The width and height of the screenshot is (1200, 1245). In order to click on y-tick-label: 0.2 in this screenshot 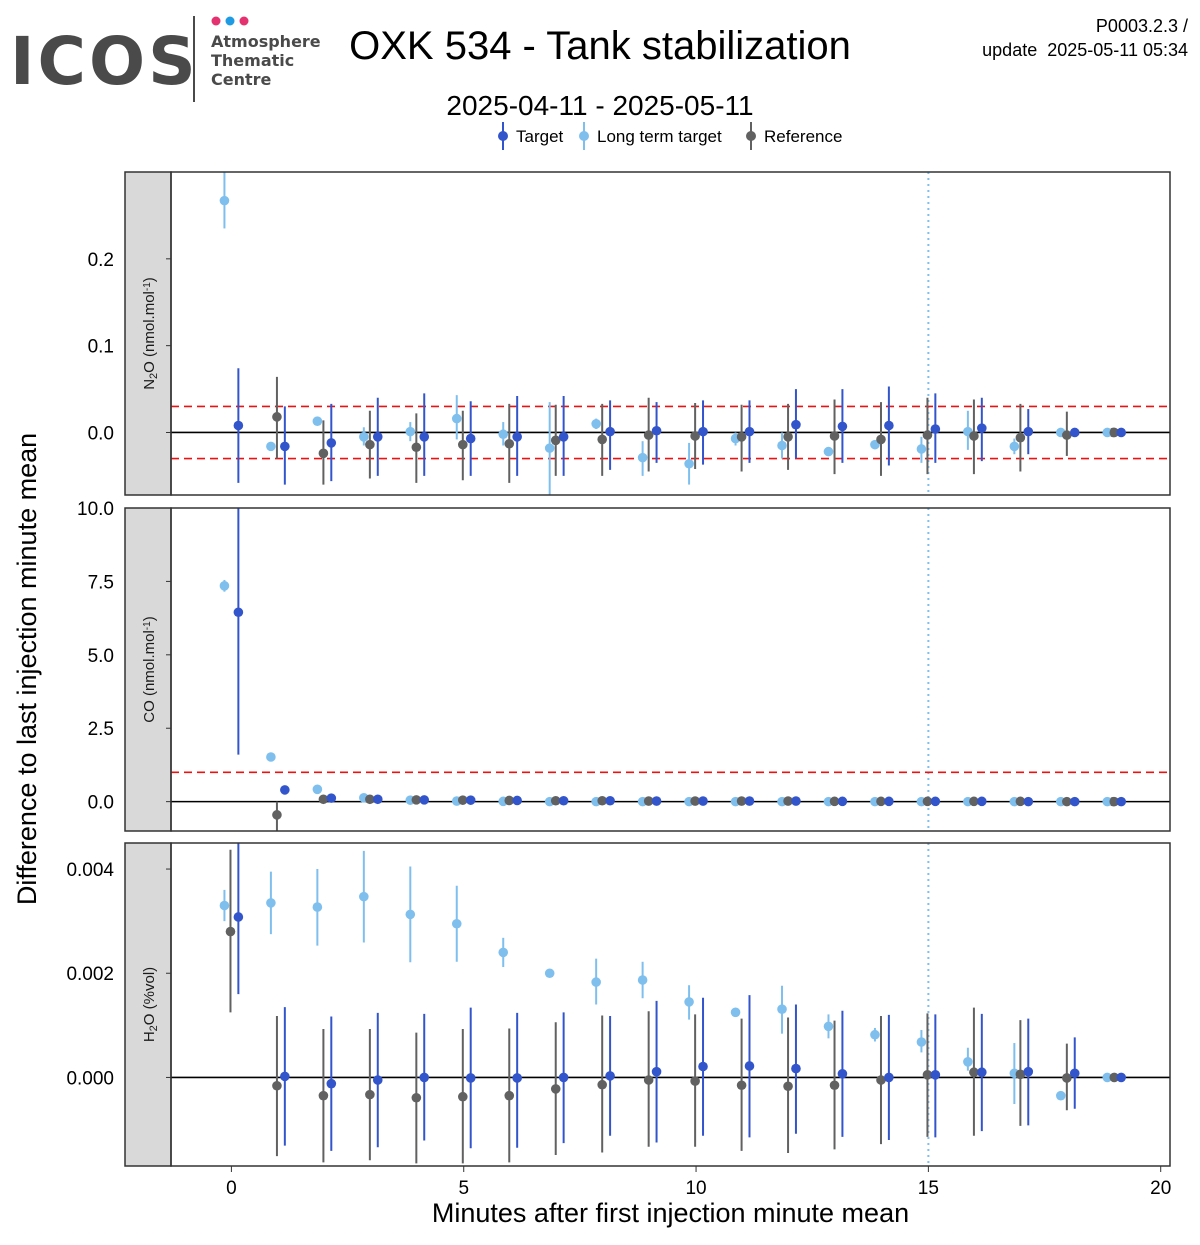, I will do `click(101, 260)`.